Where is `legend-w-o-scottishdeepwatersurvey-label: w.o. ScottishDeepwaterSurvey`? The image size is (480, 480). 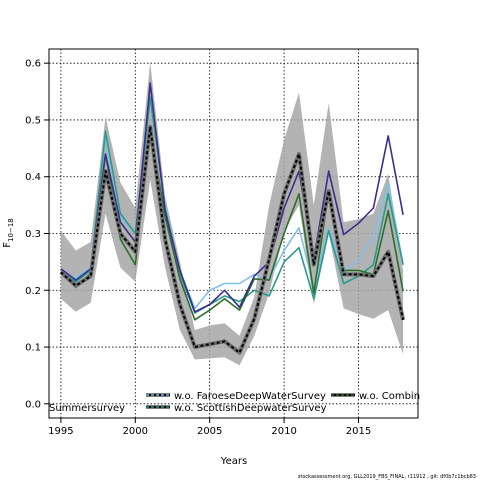
legend-w-o-scottishdeepwatersurvey-label: w.o. ScottishDeepwaterSurvey is located at coordinates (250, 408).